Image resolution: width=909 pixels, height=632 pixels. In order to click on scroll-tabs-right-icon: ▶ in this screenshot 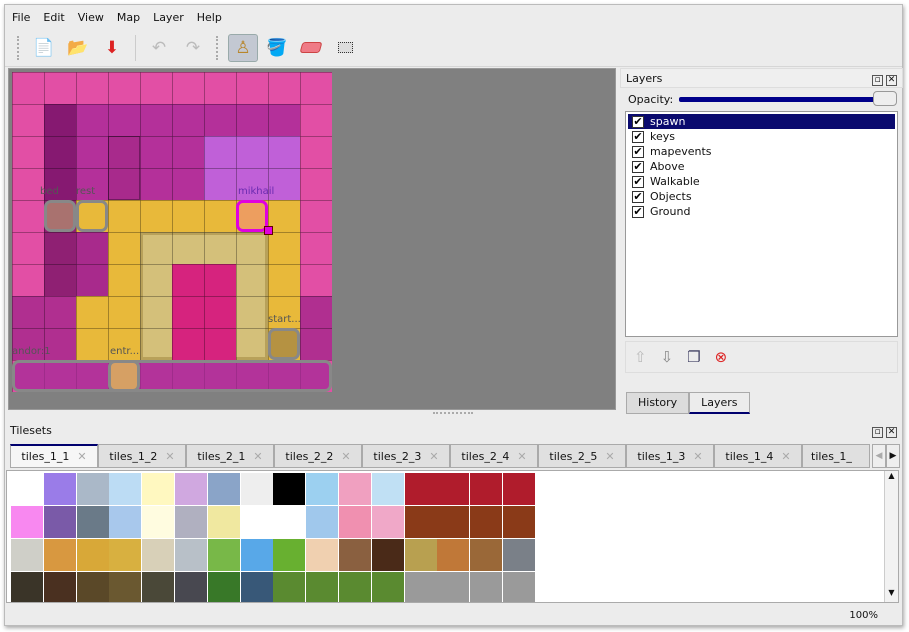, I will do `click(893, 456)`.